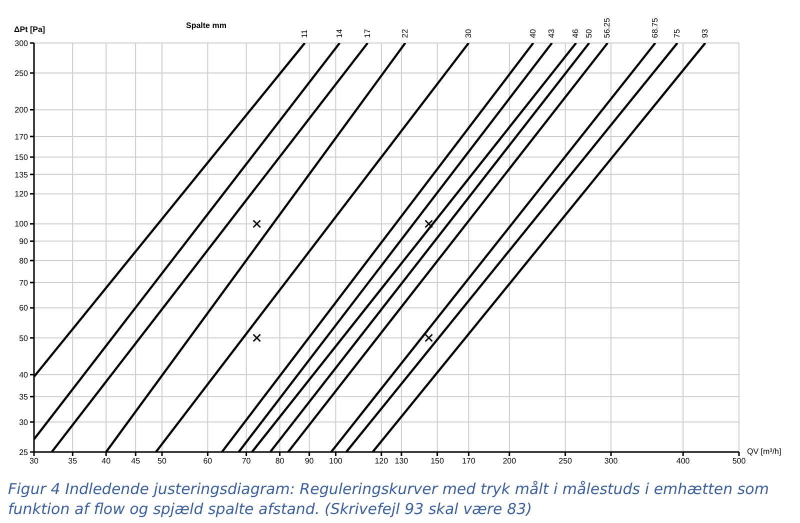 The width and height of the screenshot is (800, 523). Describe the element at coordinates (24, 261) in the screenshot. I see `y-tick-label: 80` at that location.